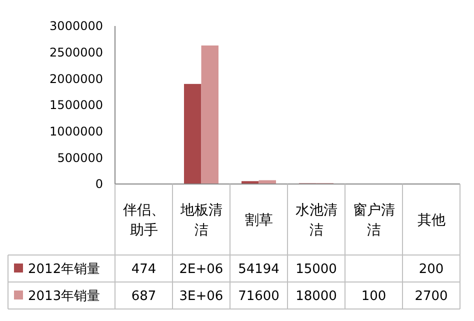 This screenshot has width=474, height=321. I want to click on y-tick-label: 2500000, so click(76, 53).